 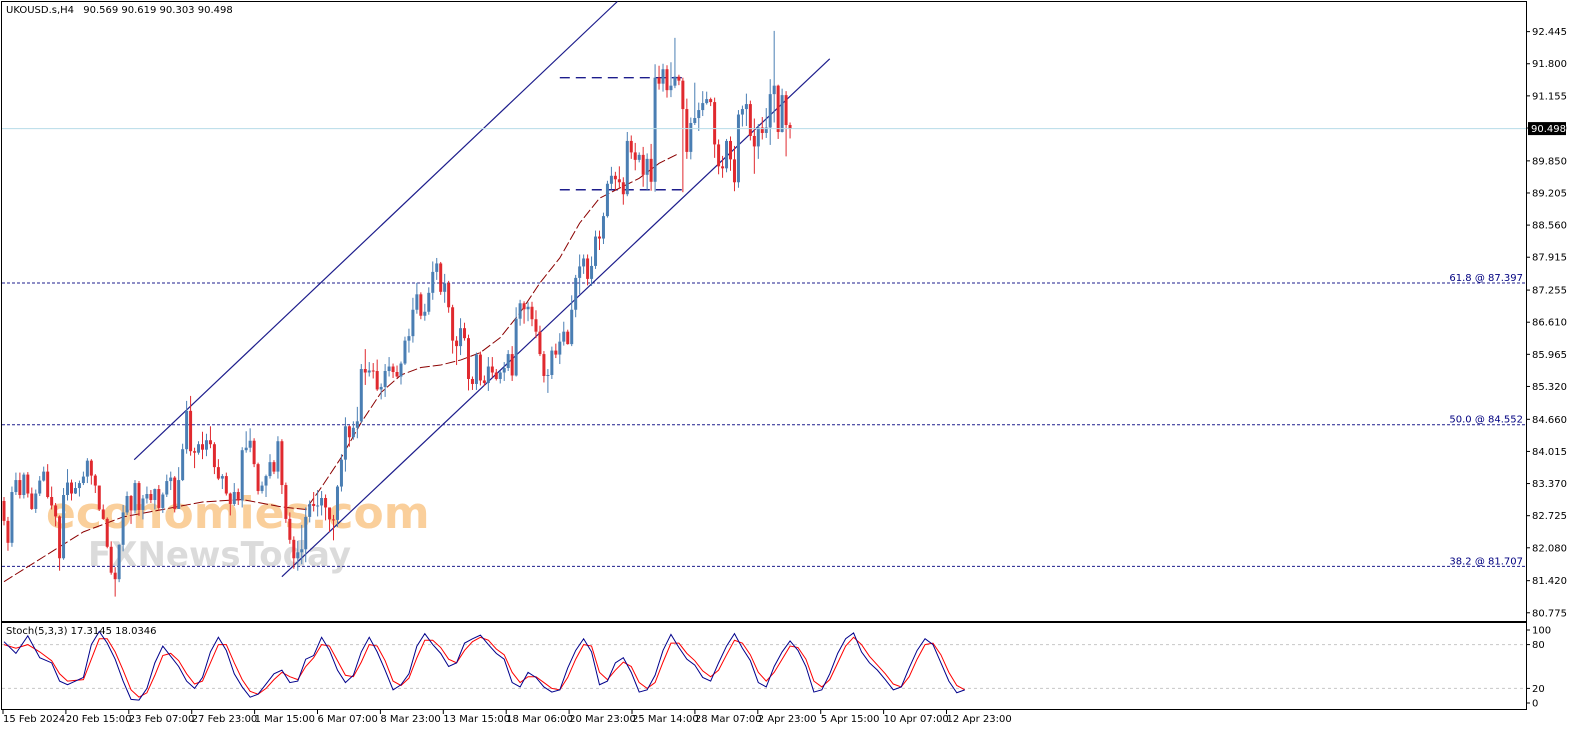 I want to click on price-tick-label-12: 84.660, so click(x=1549, y=420).